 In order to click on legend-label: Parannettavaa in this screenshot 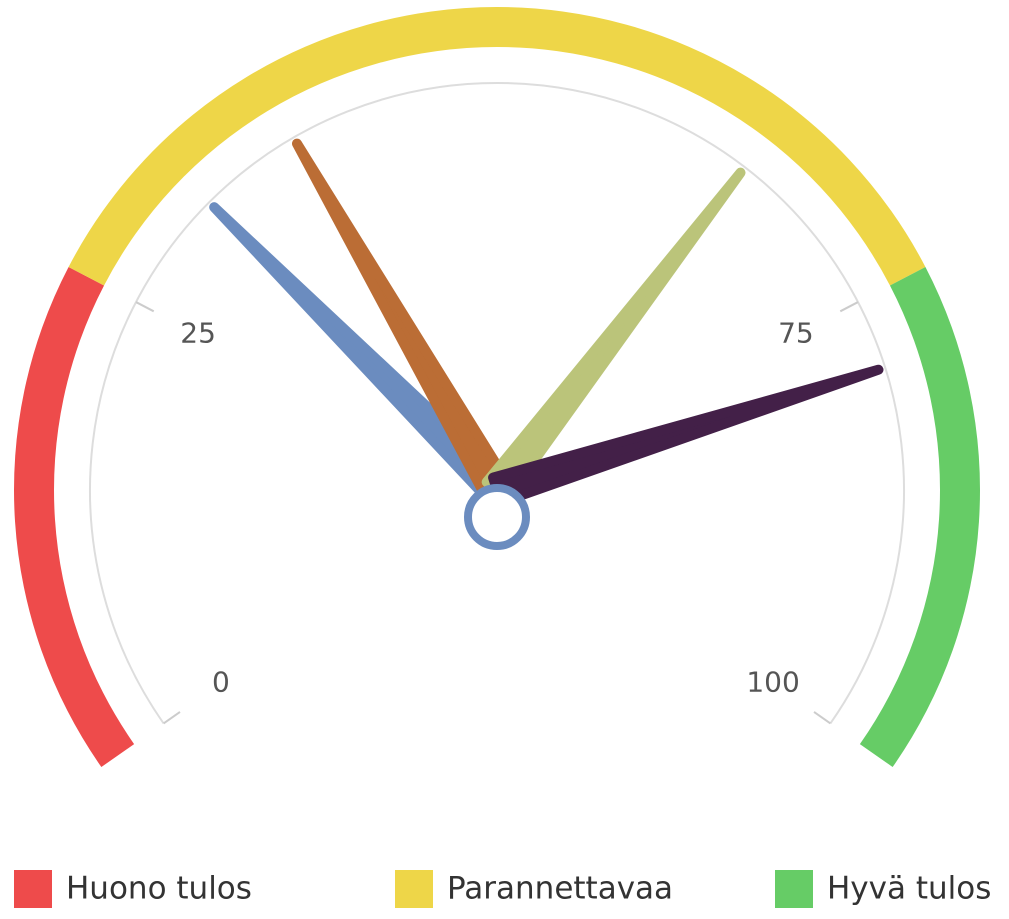, I will do `click(560, 889)`.